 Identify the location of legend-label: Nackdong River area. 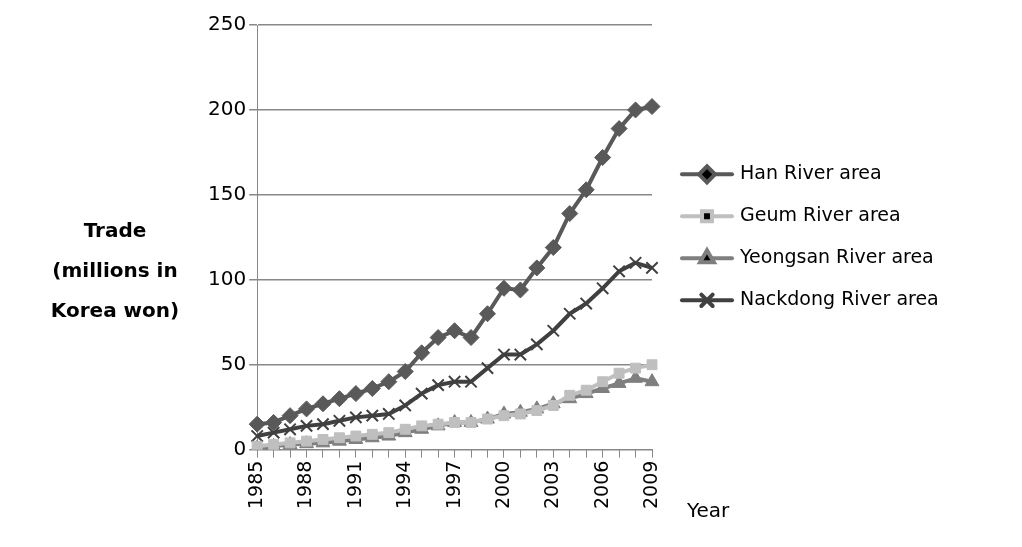
(839, 298).